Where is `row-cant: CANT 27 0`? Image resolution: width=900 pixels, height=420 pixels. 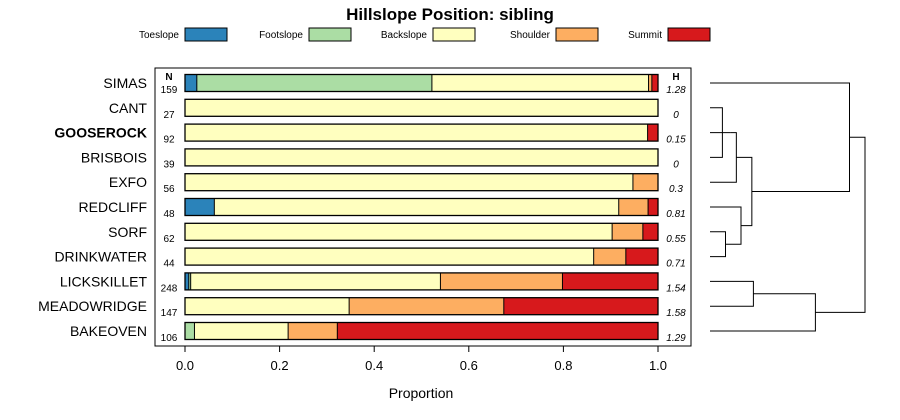
row-cant: CANT 27 0 is located at coordinates (394, 109).